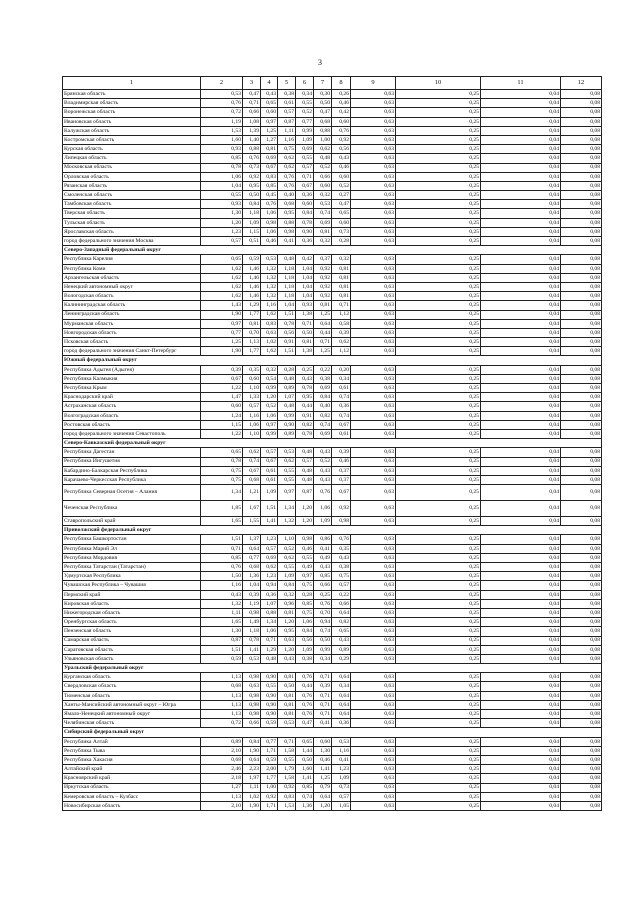 This screenshot has width=640, height=905. I want to click on value-cell: 0,90, so click(304, 232).